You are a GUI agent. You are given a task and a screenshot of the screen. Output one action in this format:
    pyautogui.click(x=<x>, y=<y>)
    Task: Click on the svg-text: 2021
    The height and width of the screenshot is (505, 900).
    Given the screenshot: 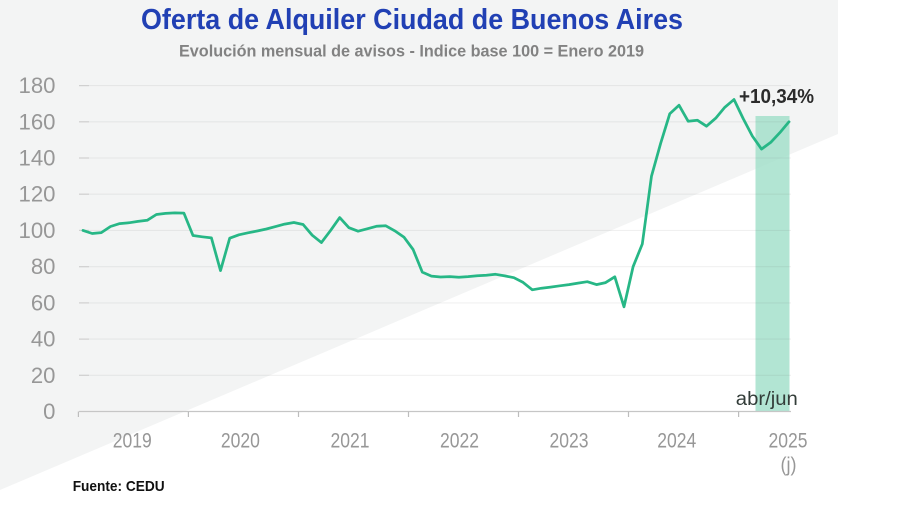 What is the action you would take?
    pyautogui.click(x=350, y=440)
    